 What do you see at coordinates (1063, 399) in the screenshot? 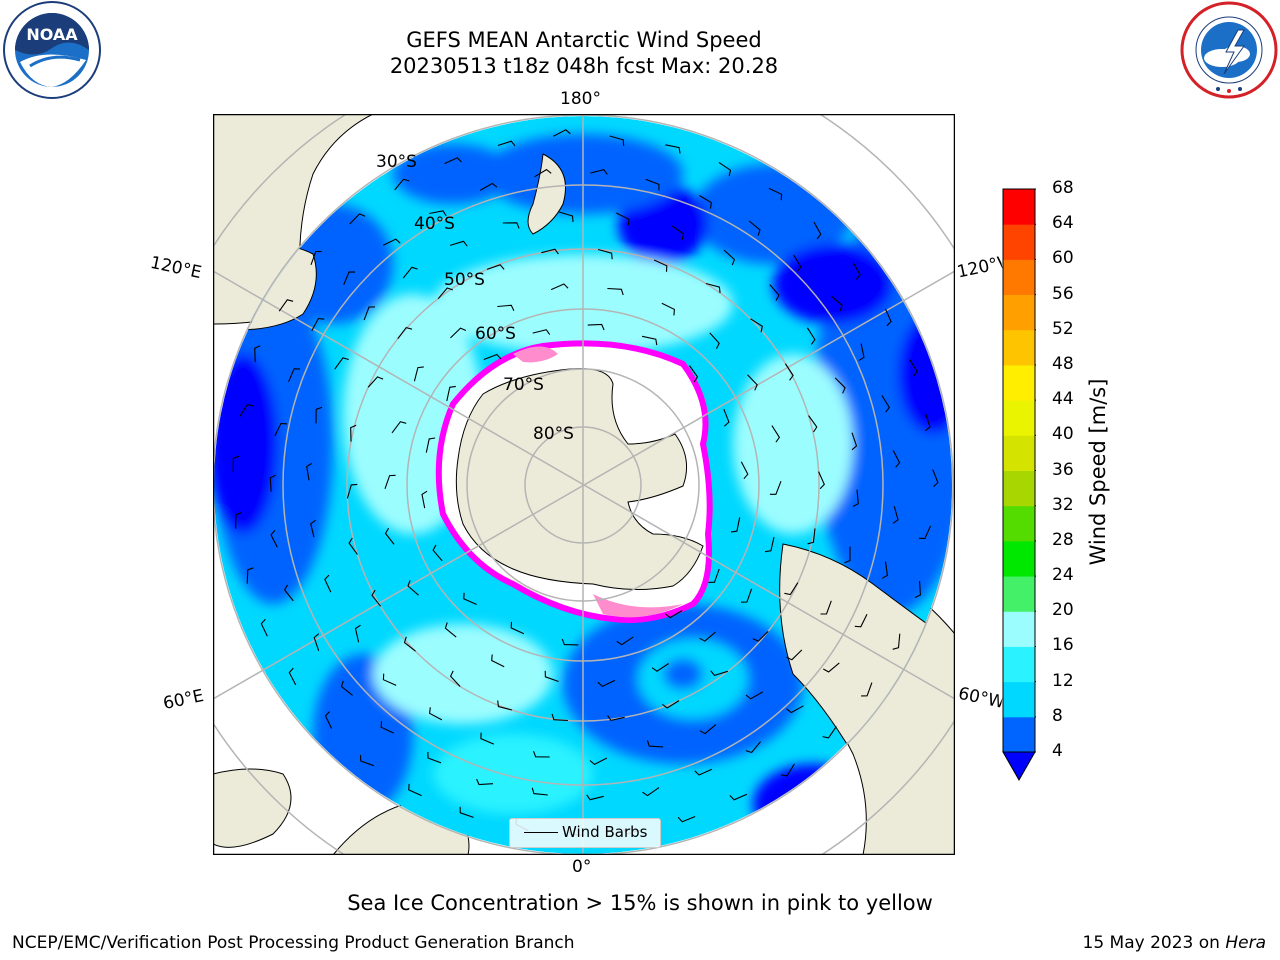
I see `colorbar-tick-label: 44` at bounding box center [1063, 399].